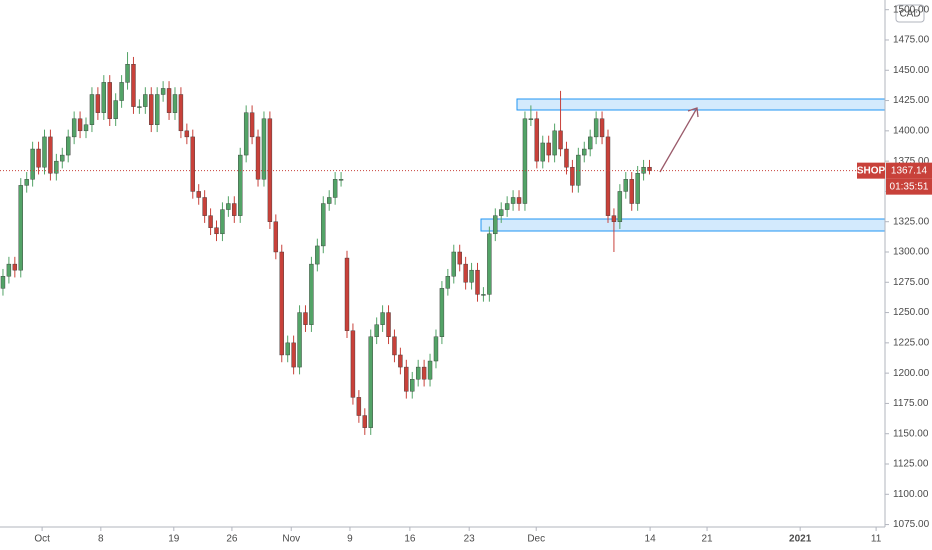 The image size is (932, 550). What do you see at coordinates (911, 373) in the screenshot?
I see `y-tick-label: 1200.00` at bounding box center [911, 373].